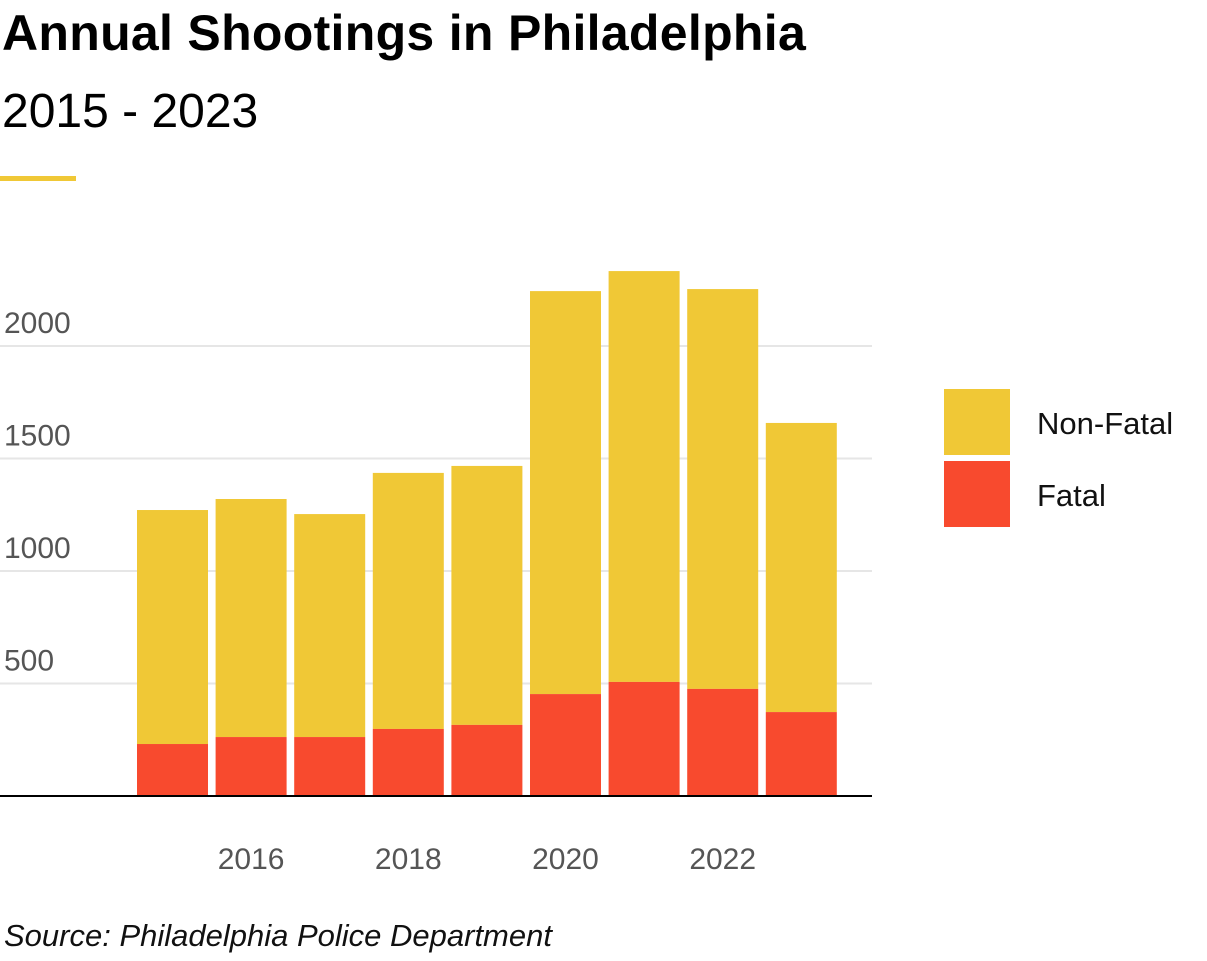 This screenshot has width=1207, height=961. Describe the element at coordinates (565, 859) in the screenshot. I see `x-tick-label: 2020` at that location.